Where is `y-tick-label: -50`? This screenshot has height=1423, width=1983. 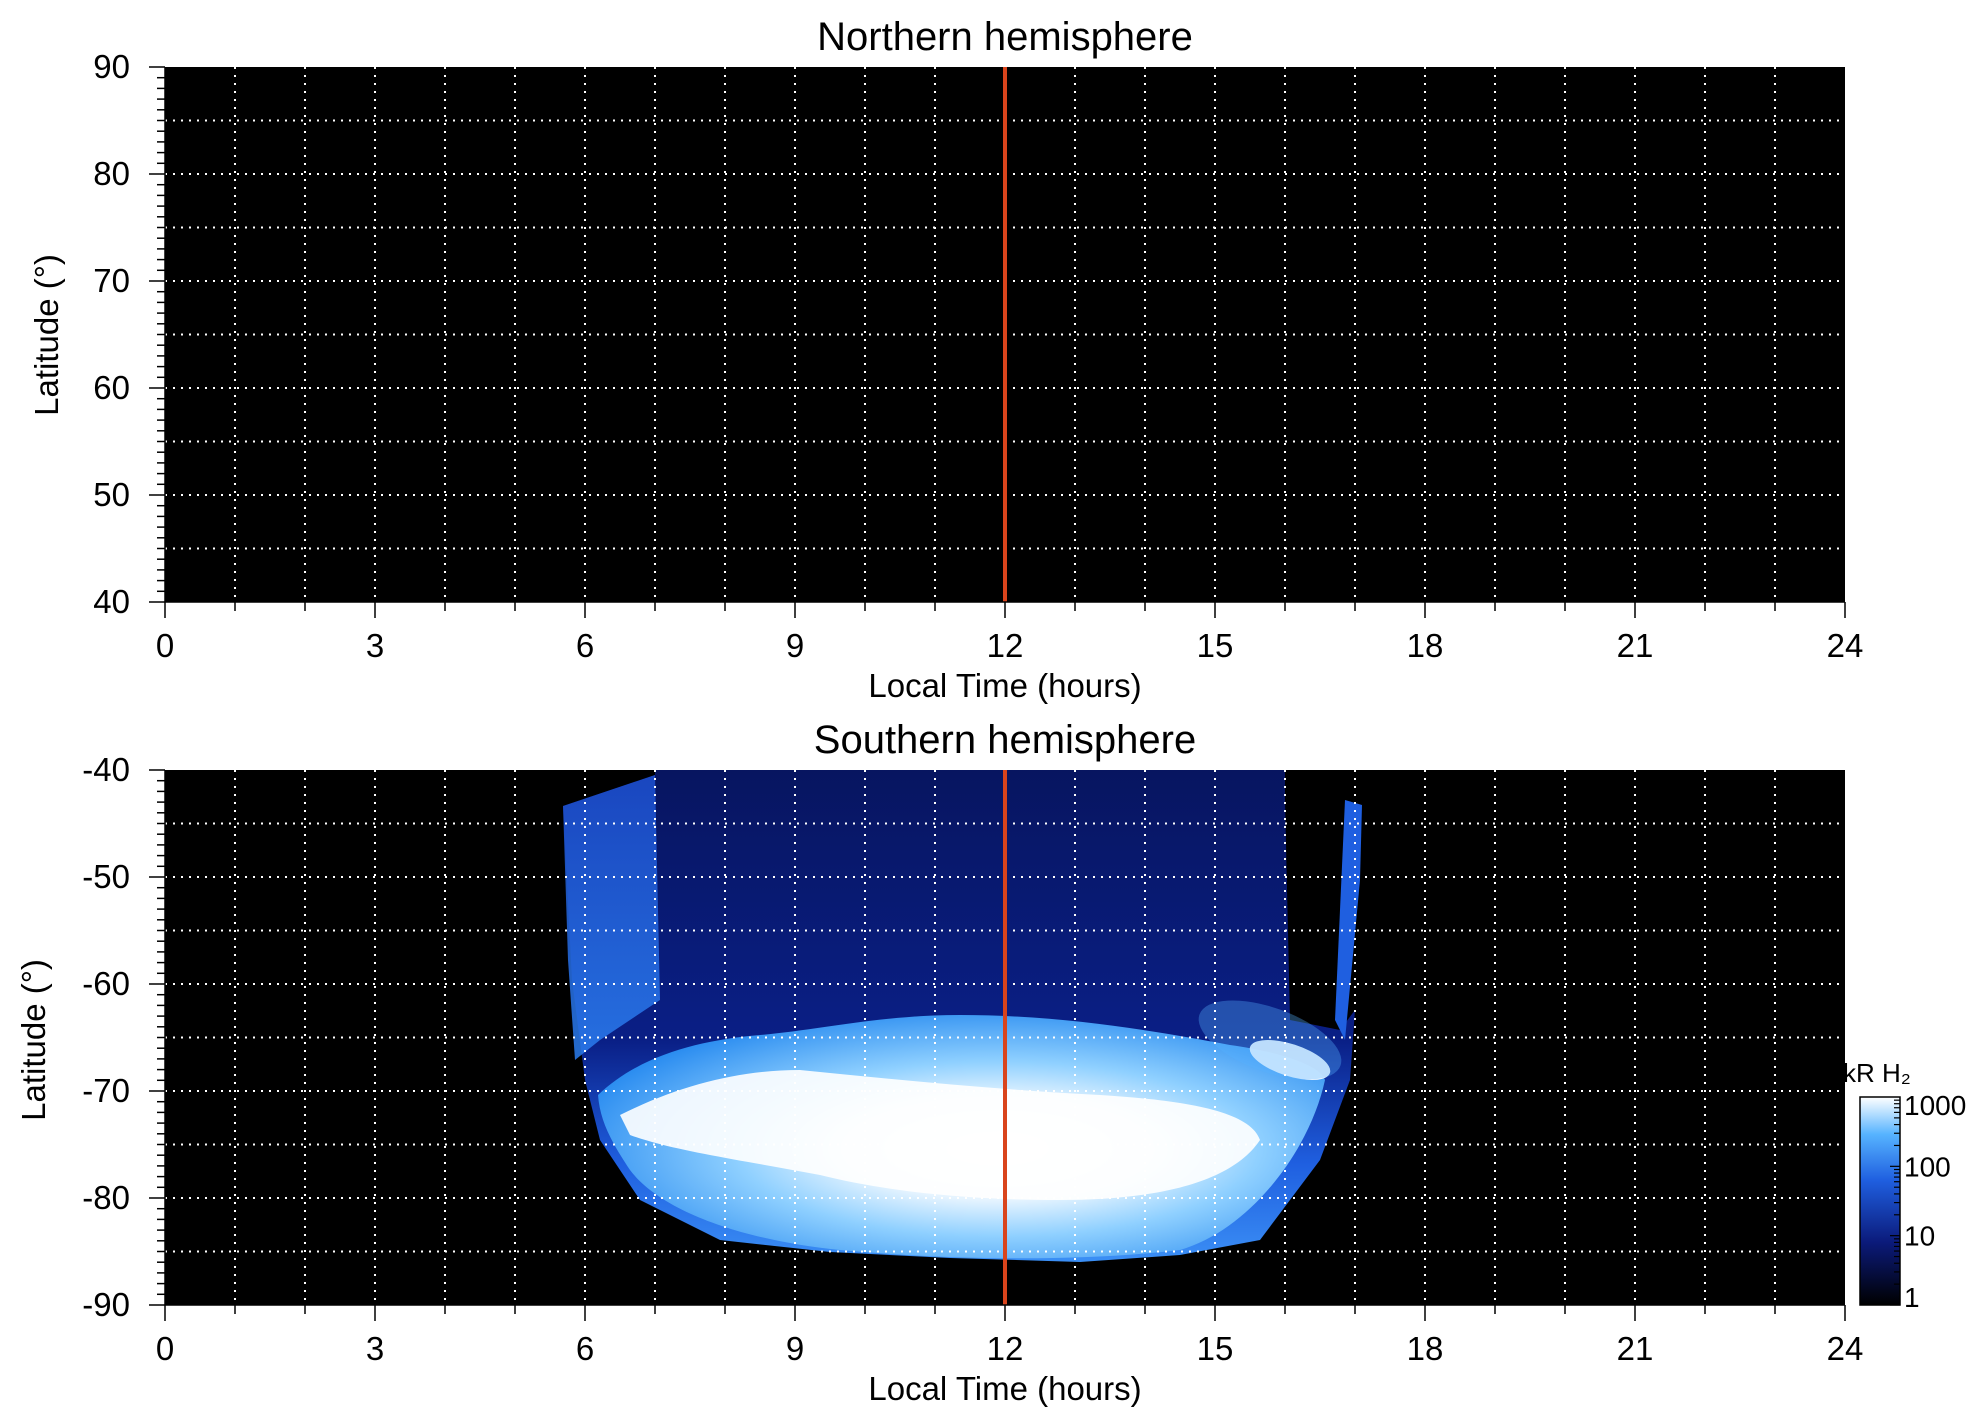
y-tick-label: -50 is located at coordinates (106, 876).